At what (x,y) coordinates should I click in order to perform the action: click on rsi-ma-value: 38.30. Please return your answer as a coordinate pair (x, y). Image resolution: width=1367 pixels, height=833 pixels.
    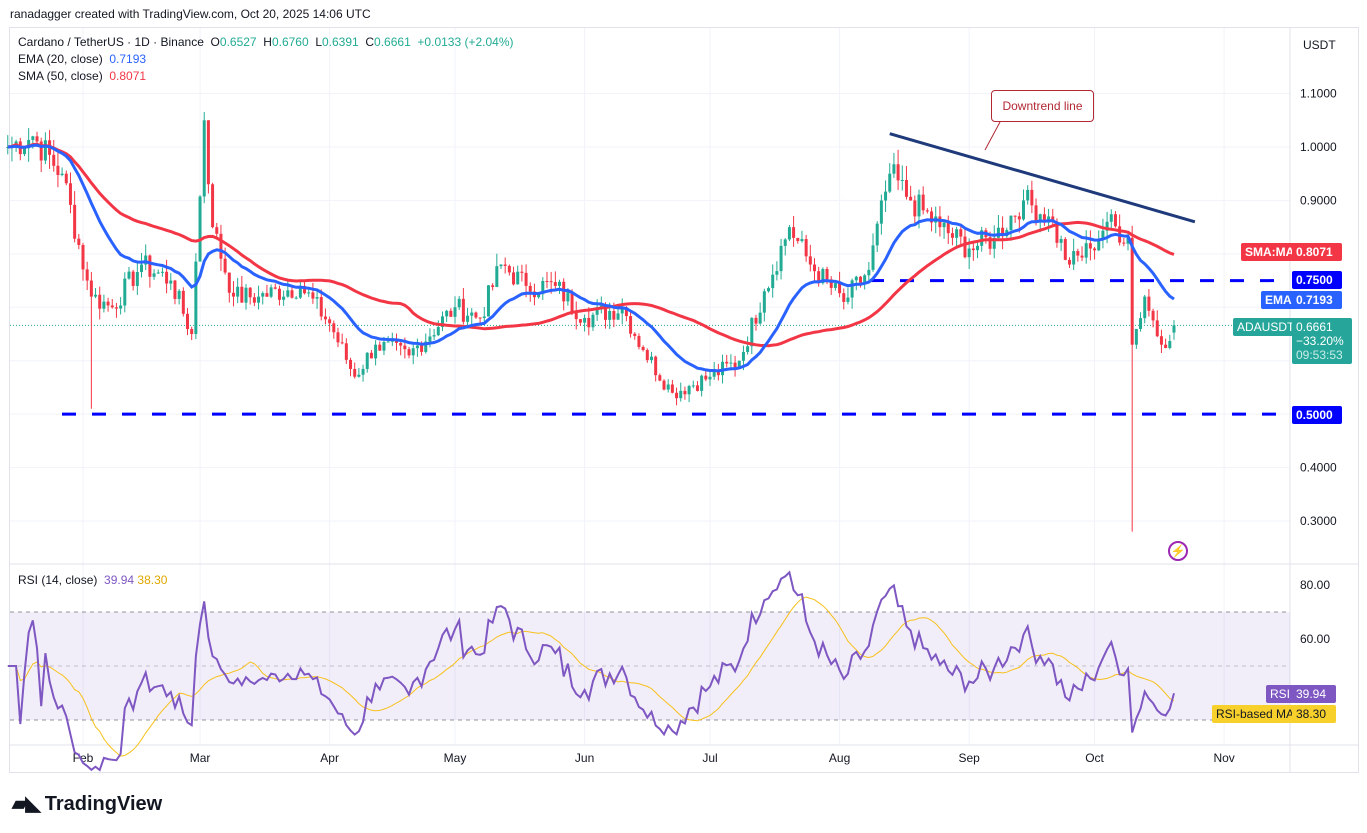
    Looking at the image, I should click on (152, 580).